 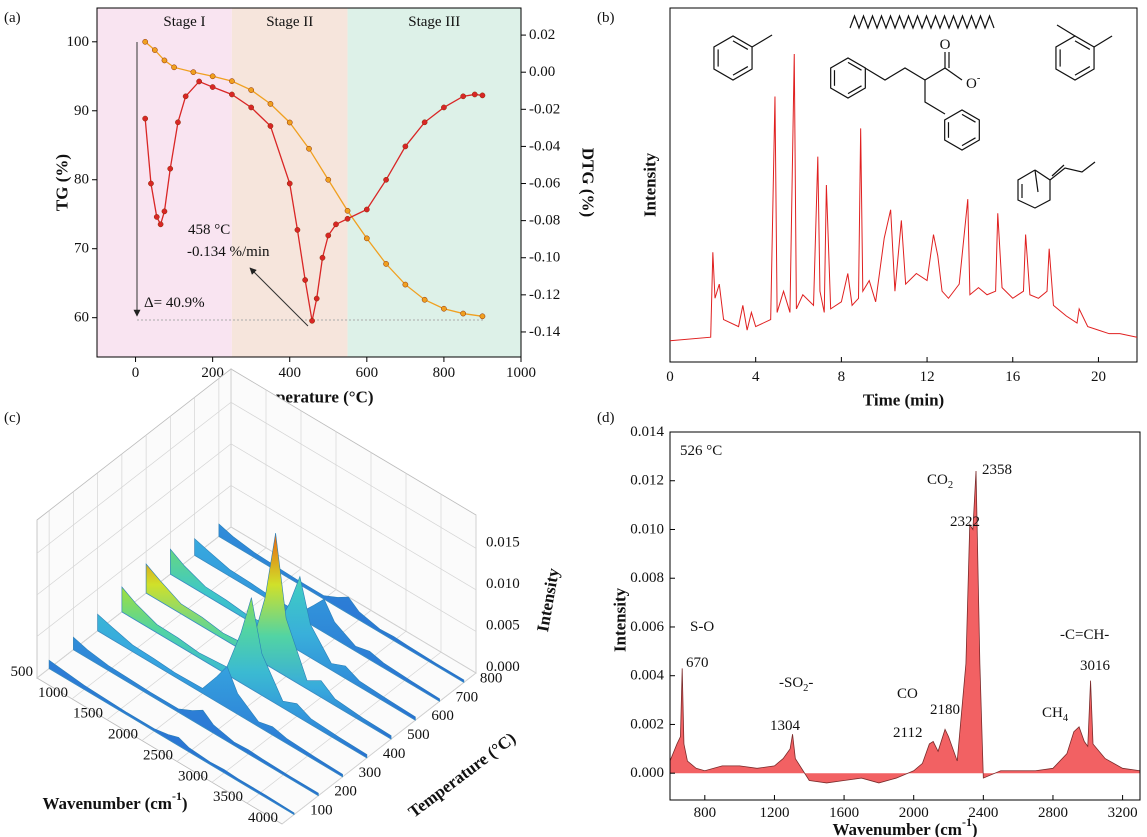 I want to click on y2-tick-label: -0.06, so click(x=545, y=184).